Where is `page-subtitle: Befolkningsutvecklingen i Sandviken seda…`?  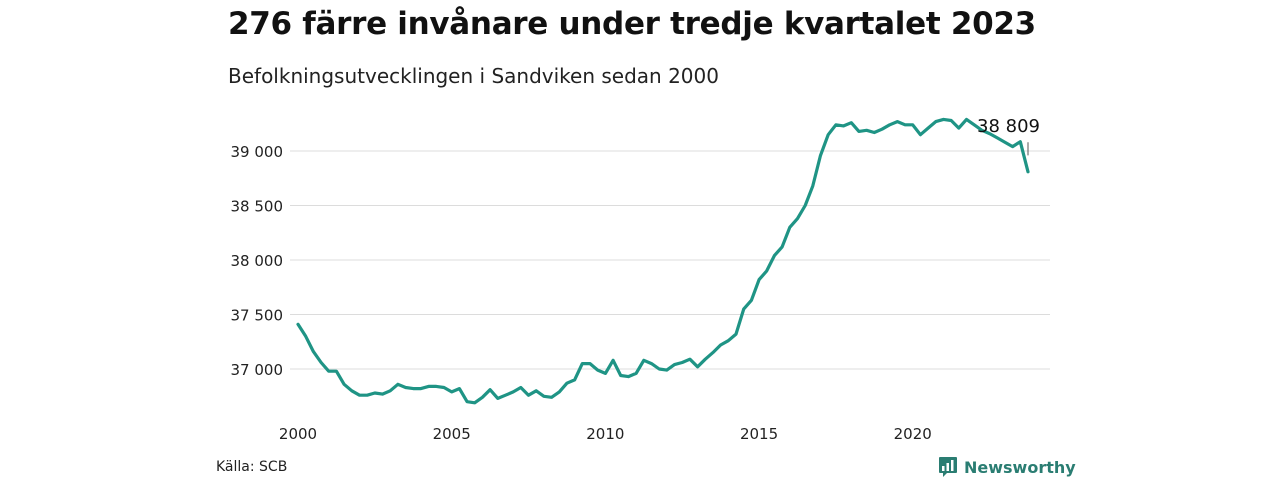
page-subtitle: Befolkningsutvecklingen i Sandviken seda… is located at coordinates (473, 76).